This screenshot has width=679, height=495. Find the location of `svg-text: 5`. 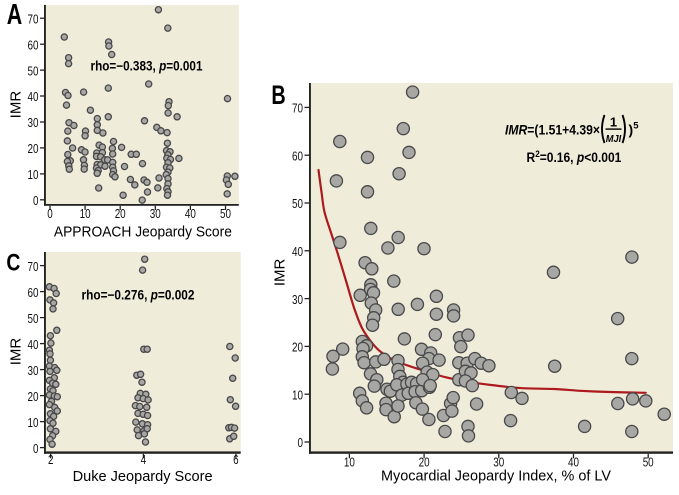

svg-text: 5 is located at coordinates (636, 126).